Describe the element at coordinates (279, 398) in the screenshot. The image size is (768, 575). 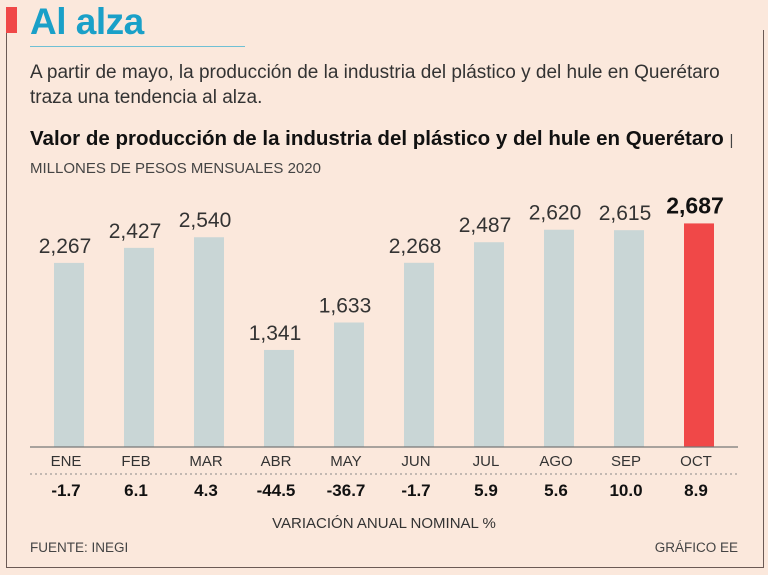
I see `bar-abr` at that location.